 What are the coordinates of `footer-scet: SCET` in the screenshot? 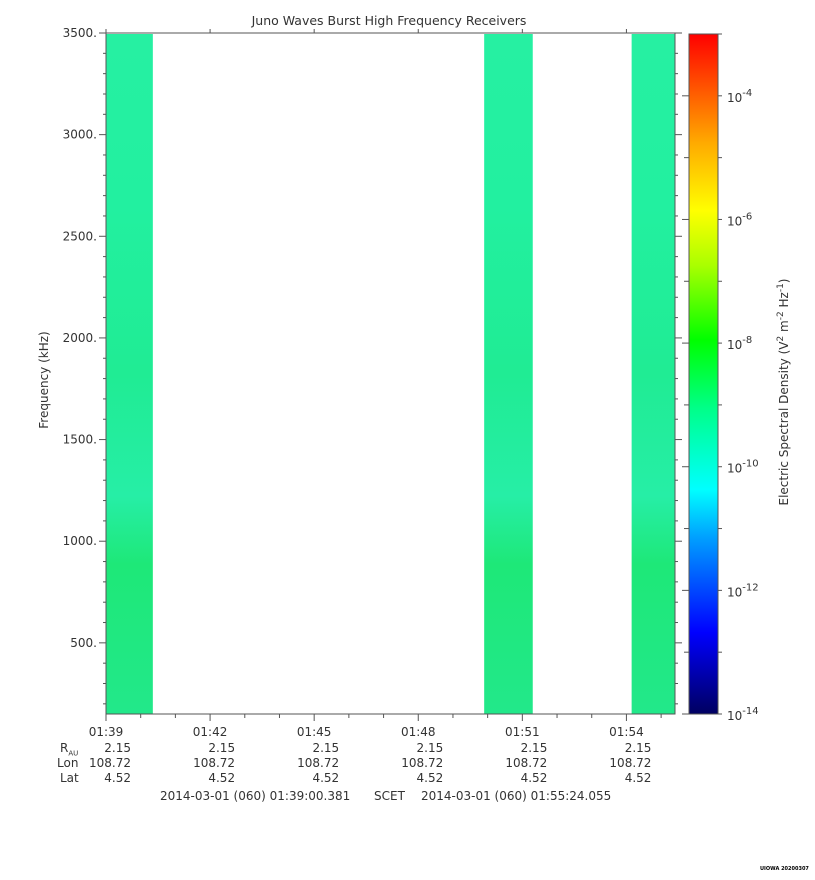 It's located at (389, 796).